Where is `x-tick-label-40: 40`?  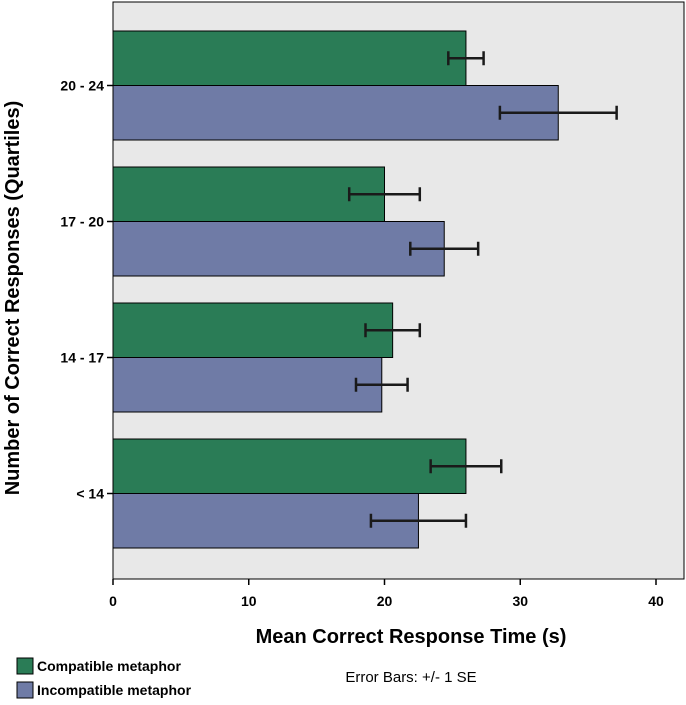
x-tick-label-40: 40 is located at coordinates (656, 601).